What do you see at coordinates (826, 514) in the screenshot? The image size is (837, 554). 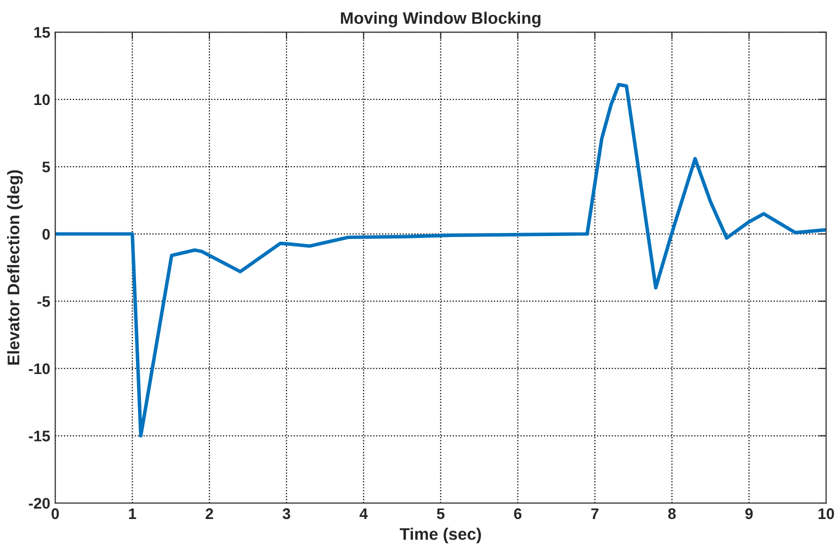 I see `x-tick-label: 10` at bounding box center [826, 514].